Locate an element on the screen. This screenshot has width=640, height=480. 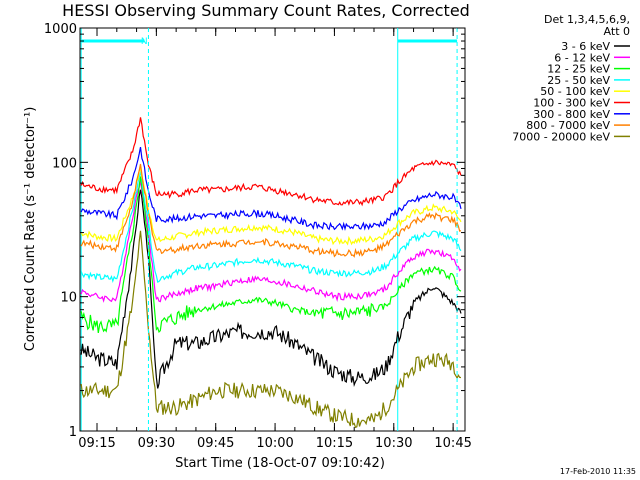
legend-entry-label: 300 - 800 keV is located at coordinates (571, 114).